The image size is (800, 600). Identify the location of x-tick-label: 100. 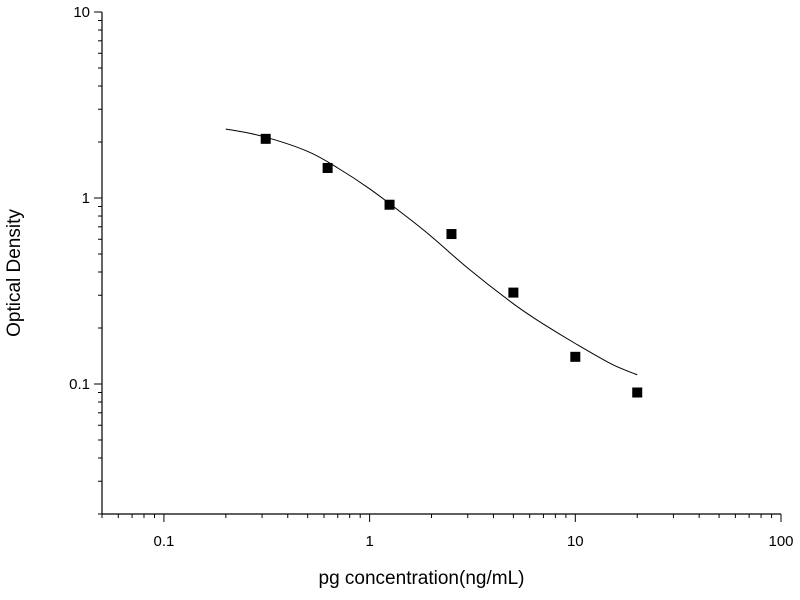
(780, 541).